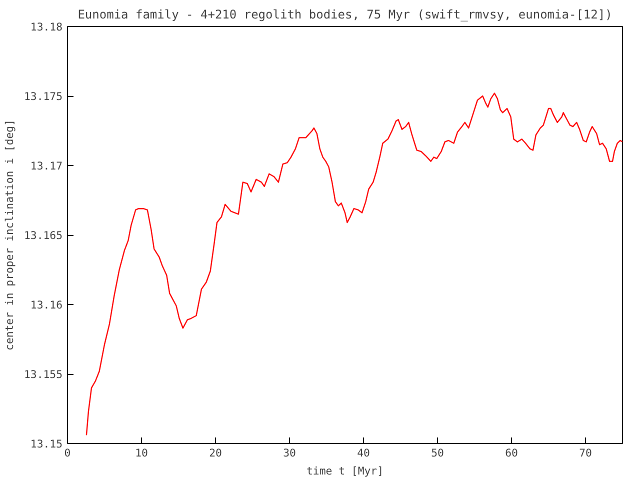 This screenshot has width=640, height=480. Describe the element at coordinates (215, 453) in the screenshot. I see `x-tick-label: 20` at that location.